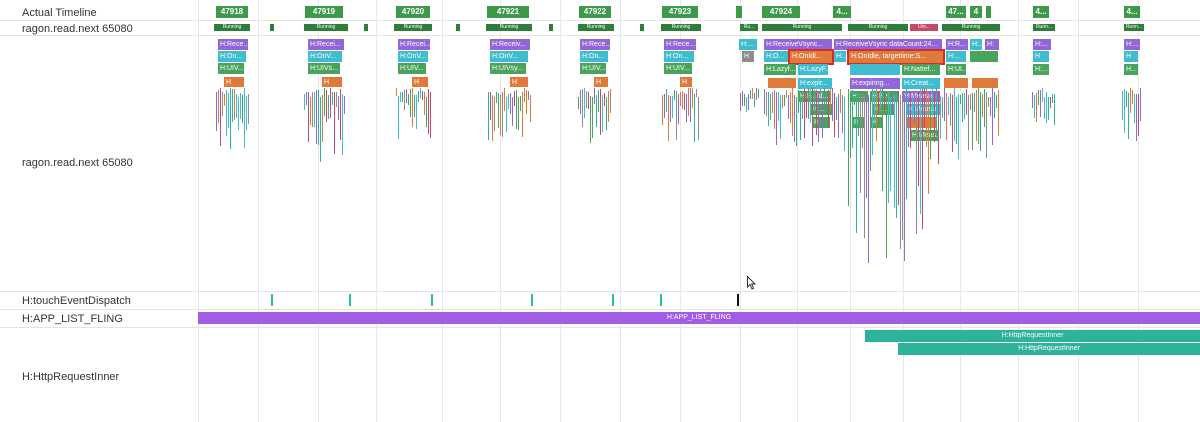  What do you see at coordinates (976, 12) in the screenshot?
I see `frame-tag: 4` at bounding box center [976, 12].